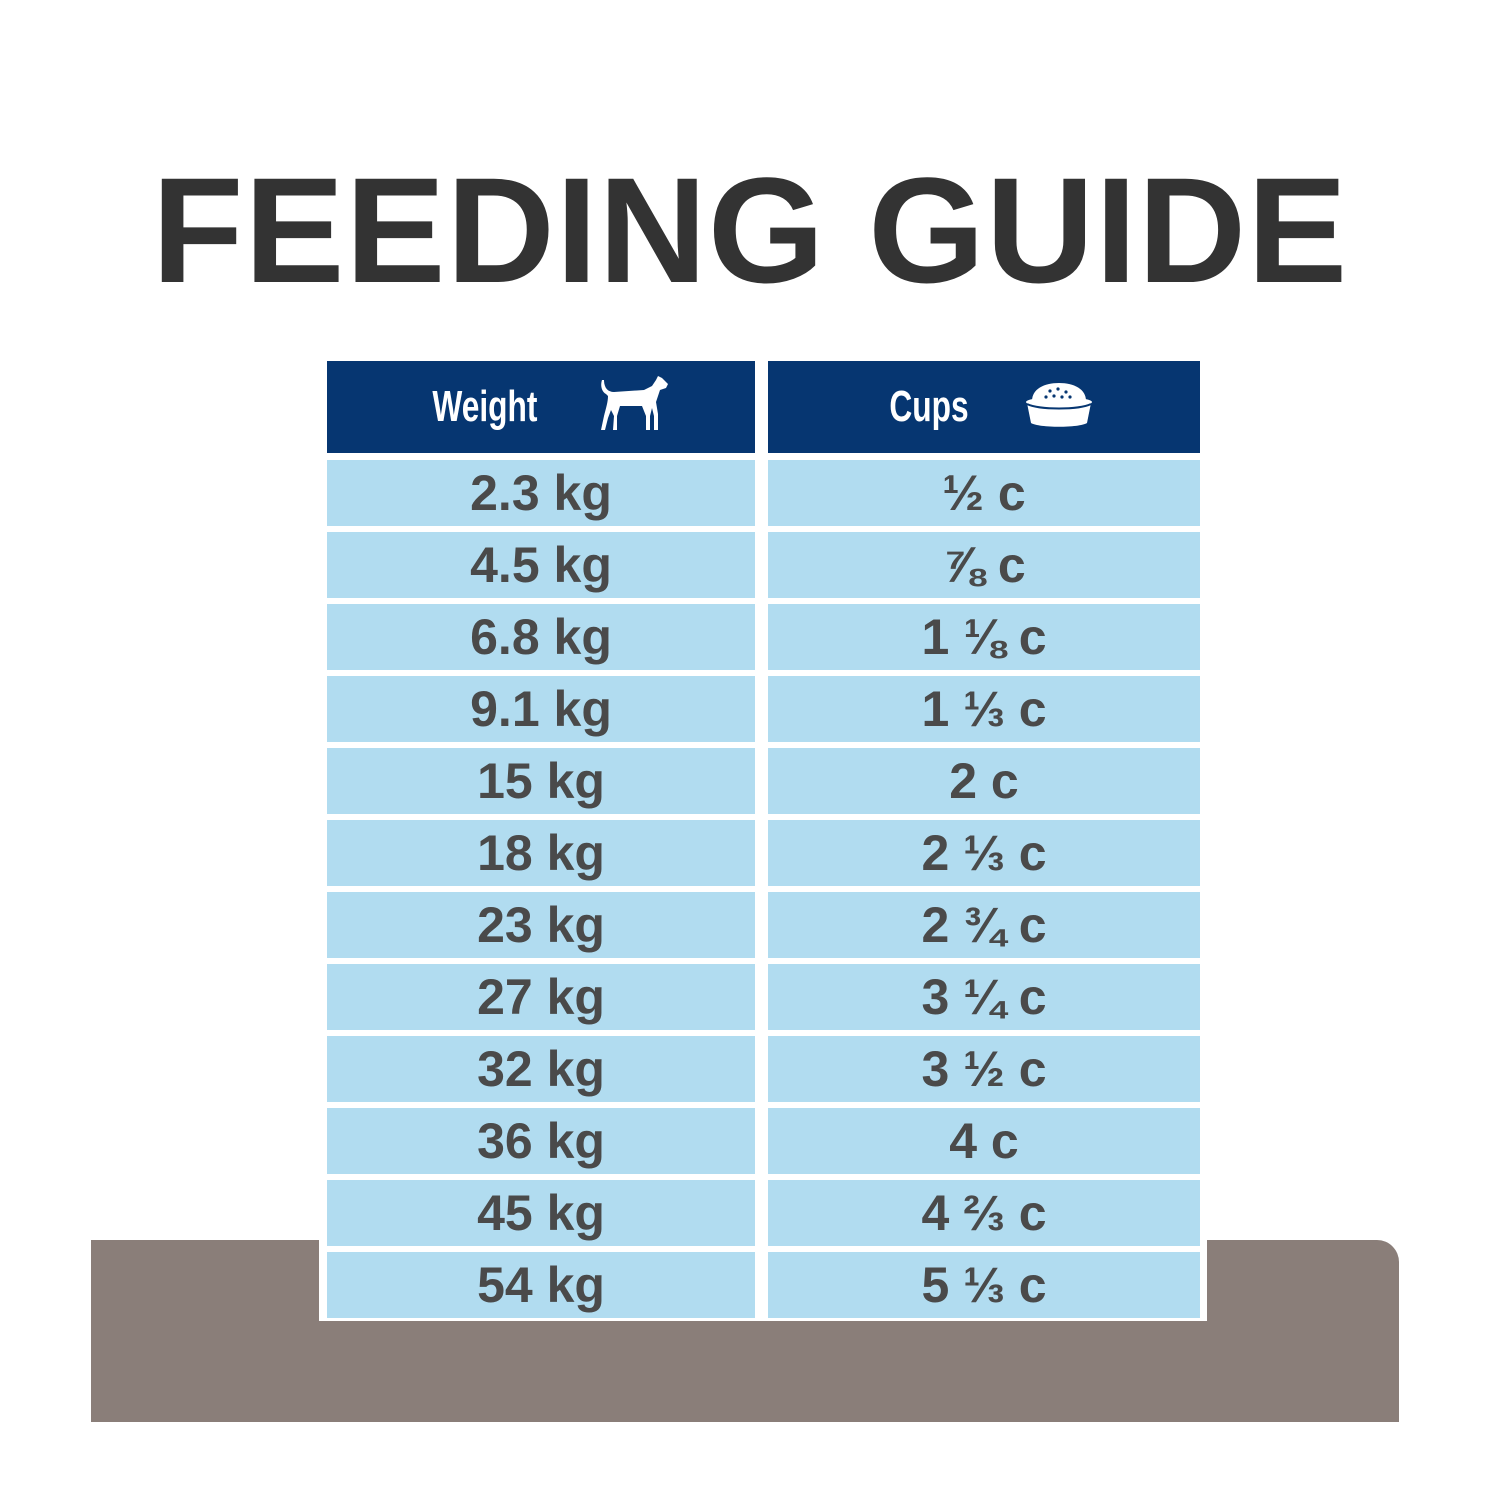  I want to click on header-cups-label: Cups, so click(929, 406).